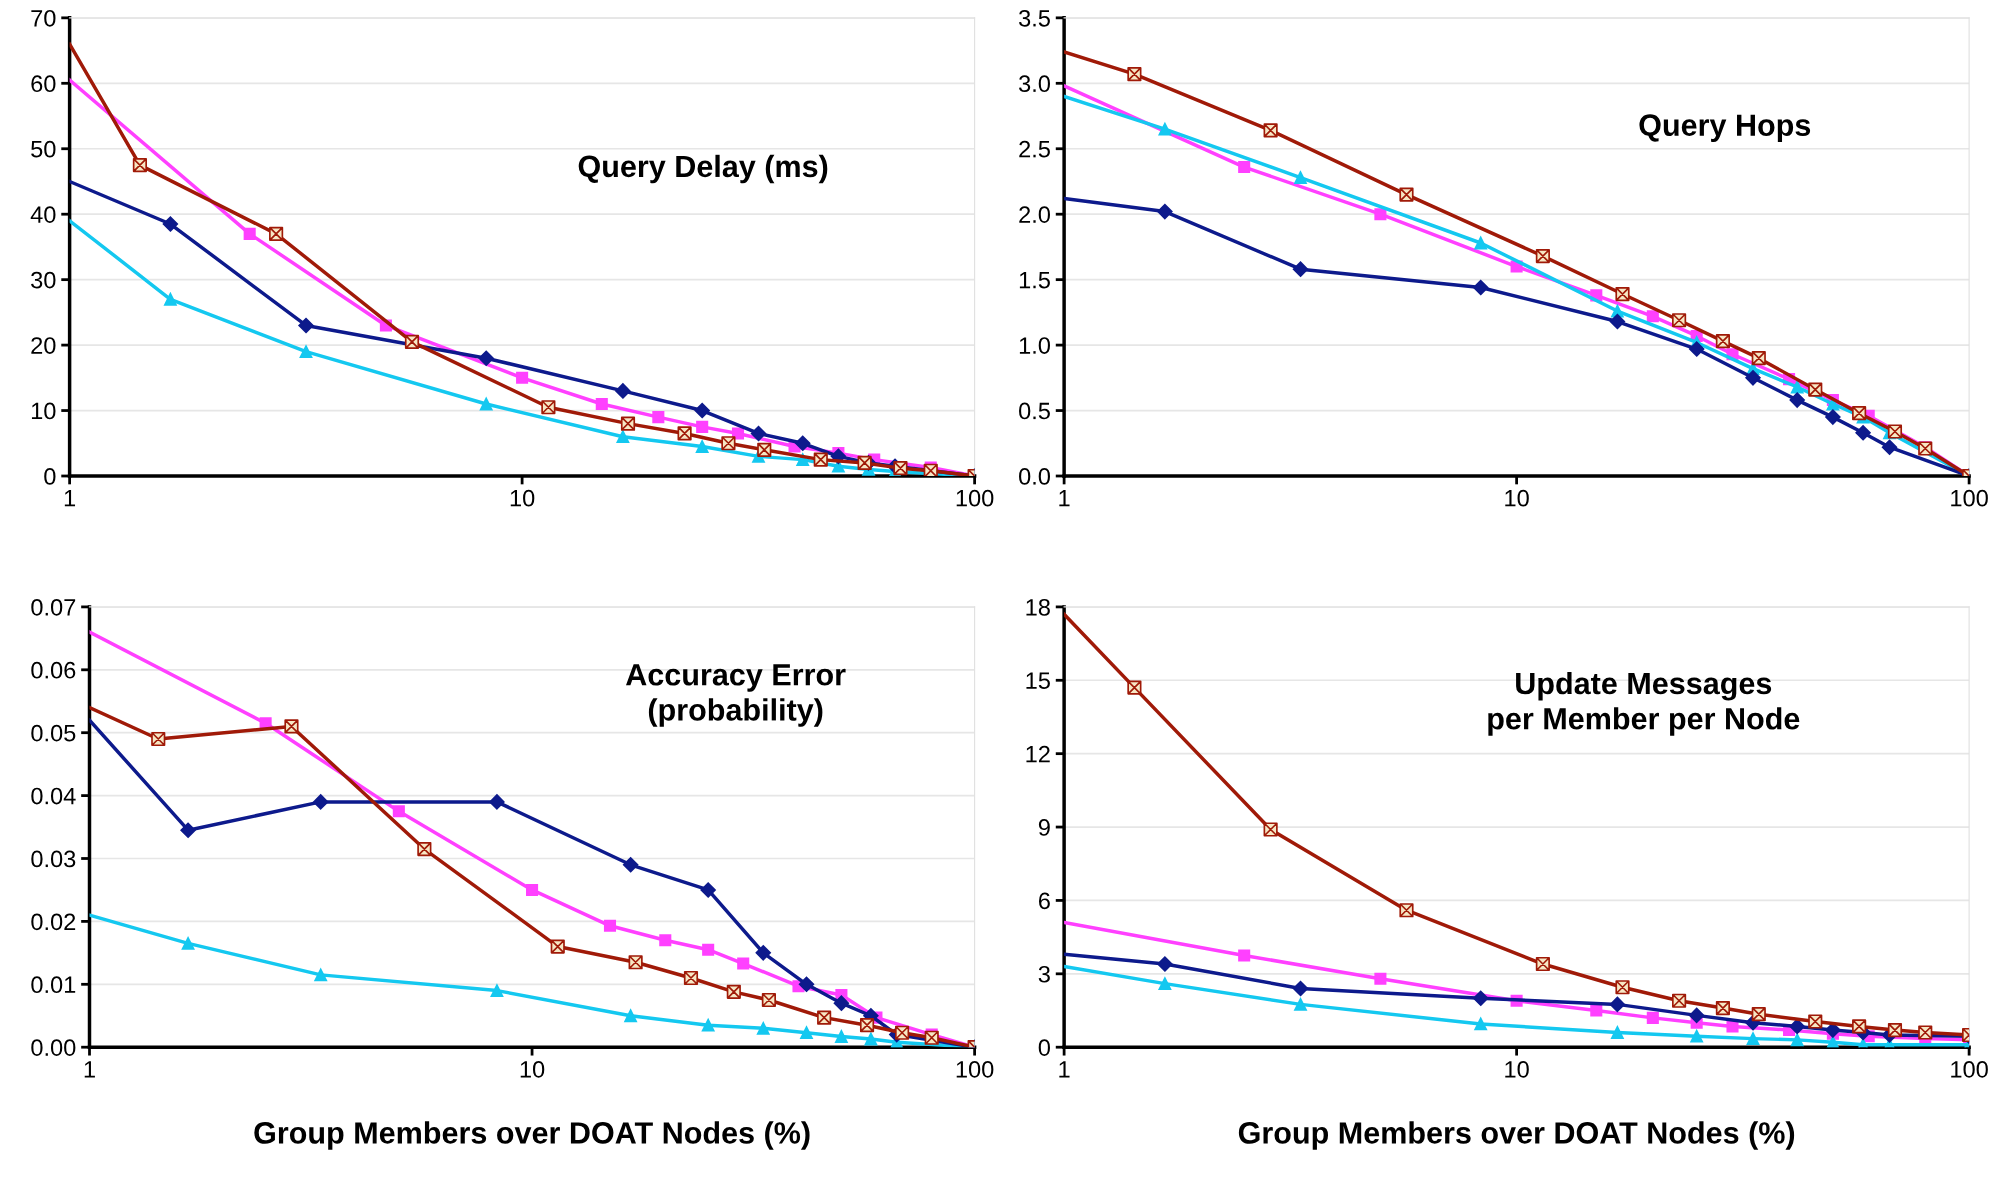 This screenshot has height=1190, width=1989. Describe the element at coordinates (1034, 84) in the screenshot. I see `y-tick-label: 3.0` at that location.